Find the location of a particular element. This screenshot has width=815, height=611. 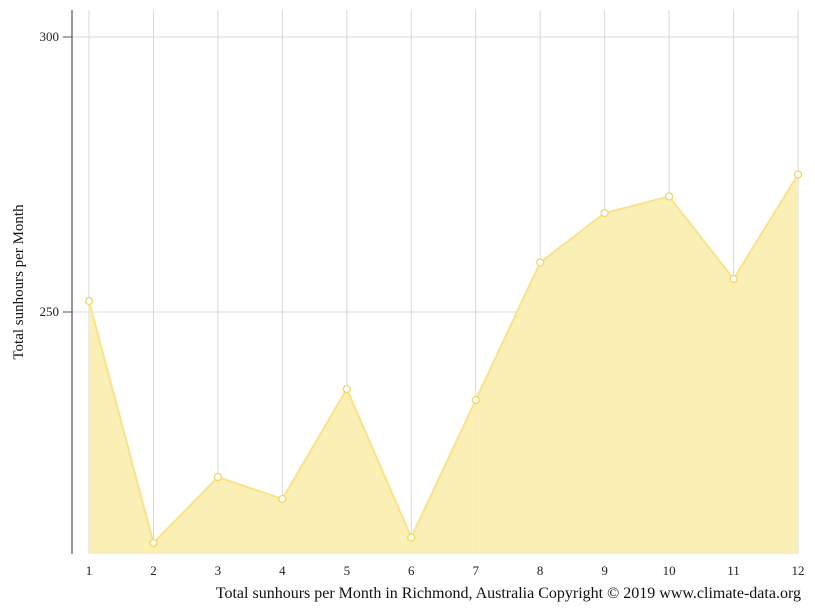

x-tick-label-11: 11 is located at coordinates (733, 570).